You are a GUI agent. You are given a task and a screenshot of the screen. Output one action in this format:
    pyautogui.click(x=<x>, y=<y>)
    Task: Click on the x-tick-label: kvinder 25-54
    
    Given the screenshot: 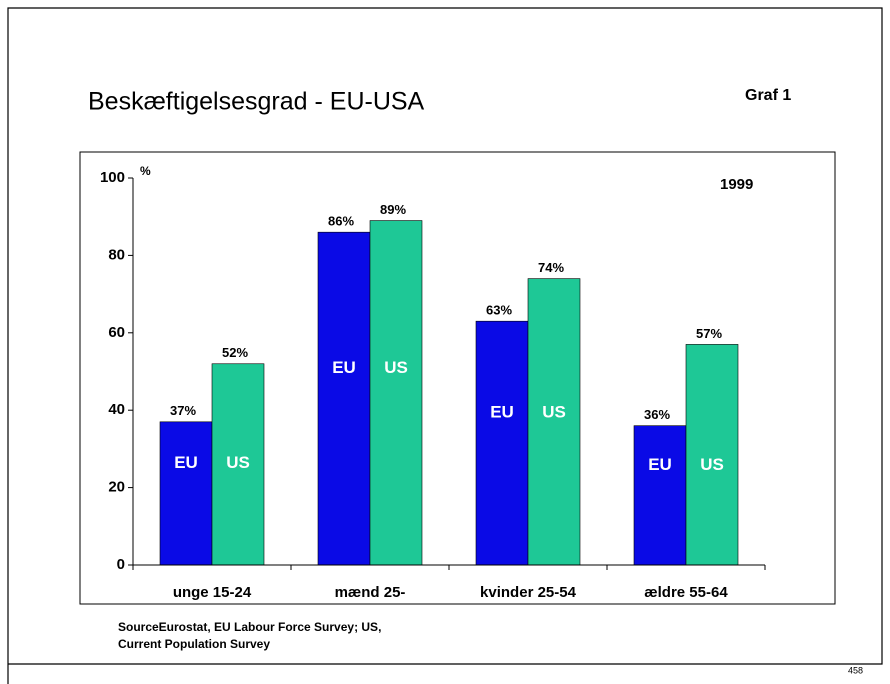 What is the action you would take?
    pyautogui.click(x=528, y=592)
    